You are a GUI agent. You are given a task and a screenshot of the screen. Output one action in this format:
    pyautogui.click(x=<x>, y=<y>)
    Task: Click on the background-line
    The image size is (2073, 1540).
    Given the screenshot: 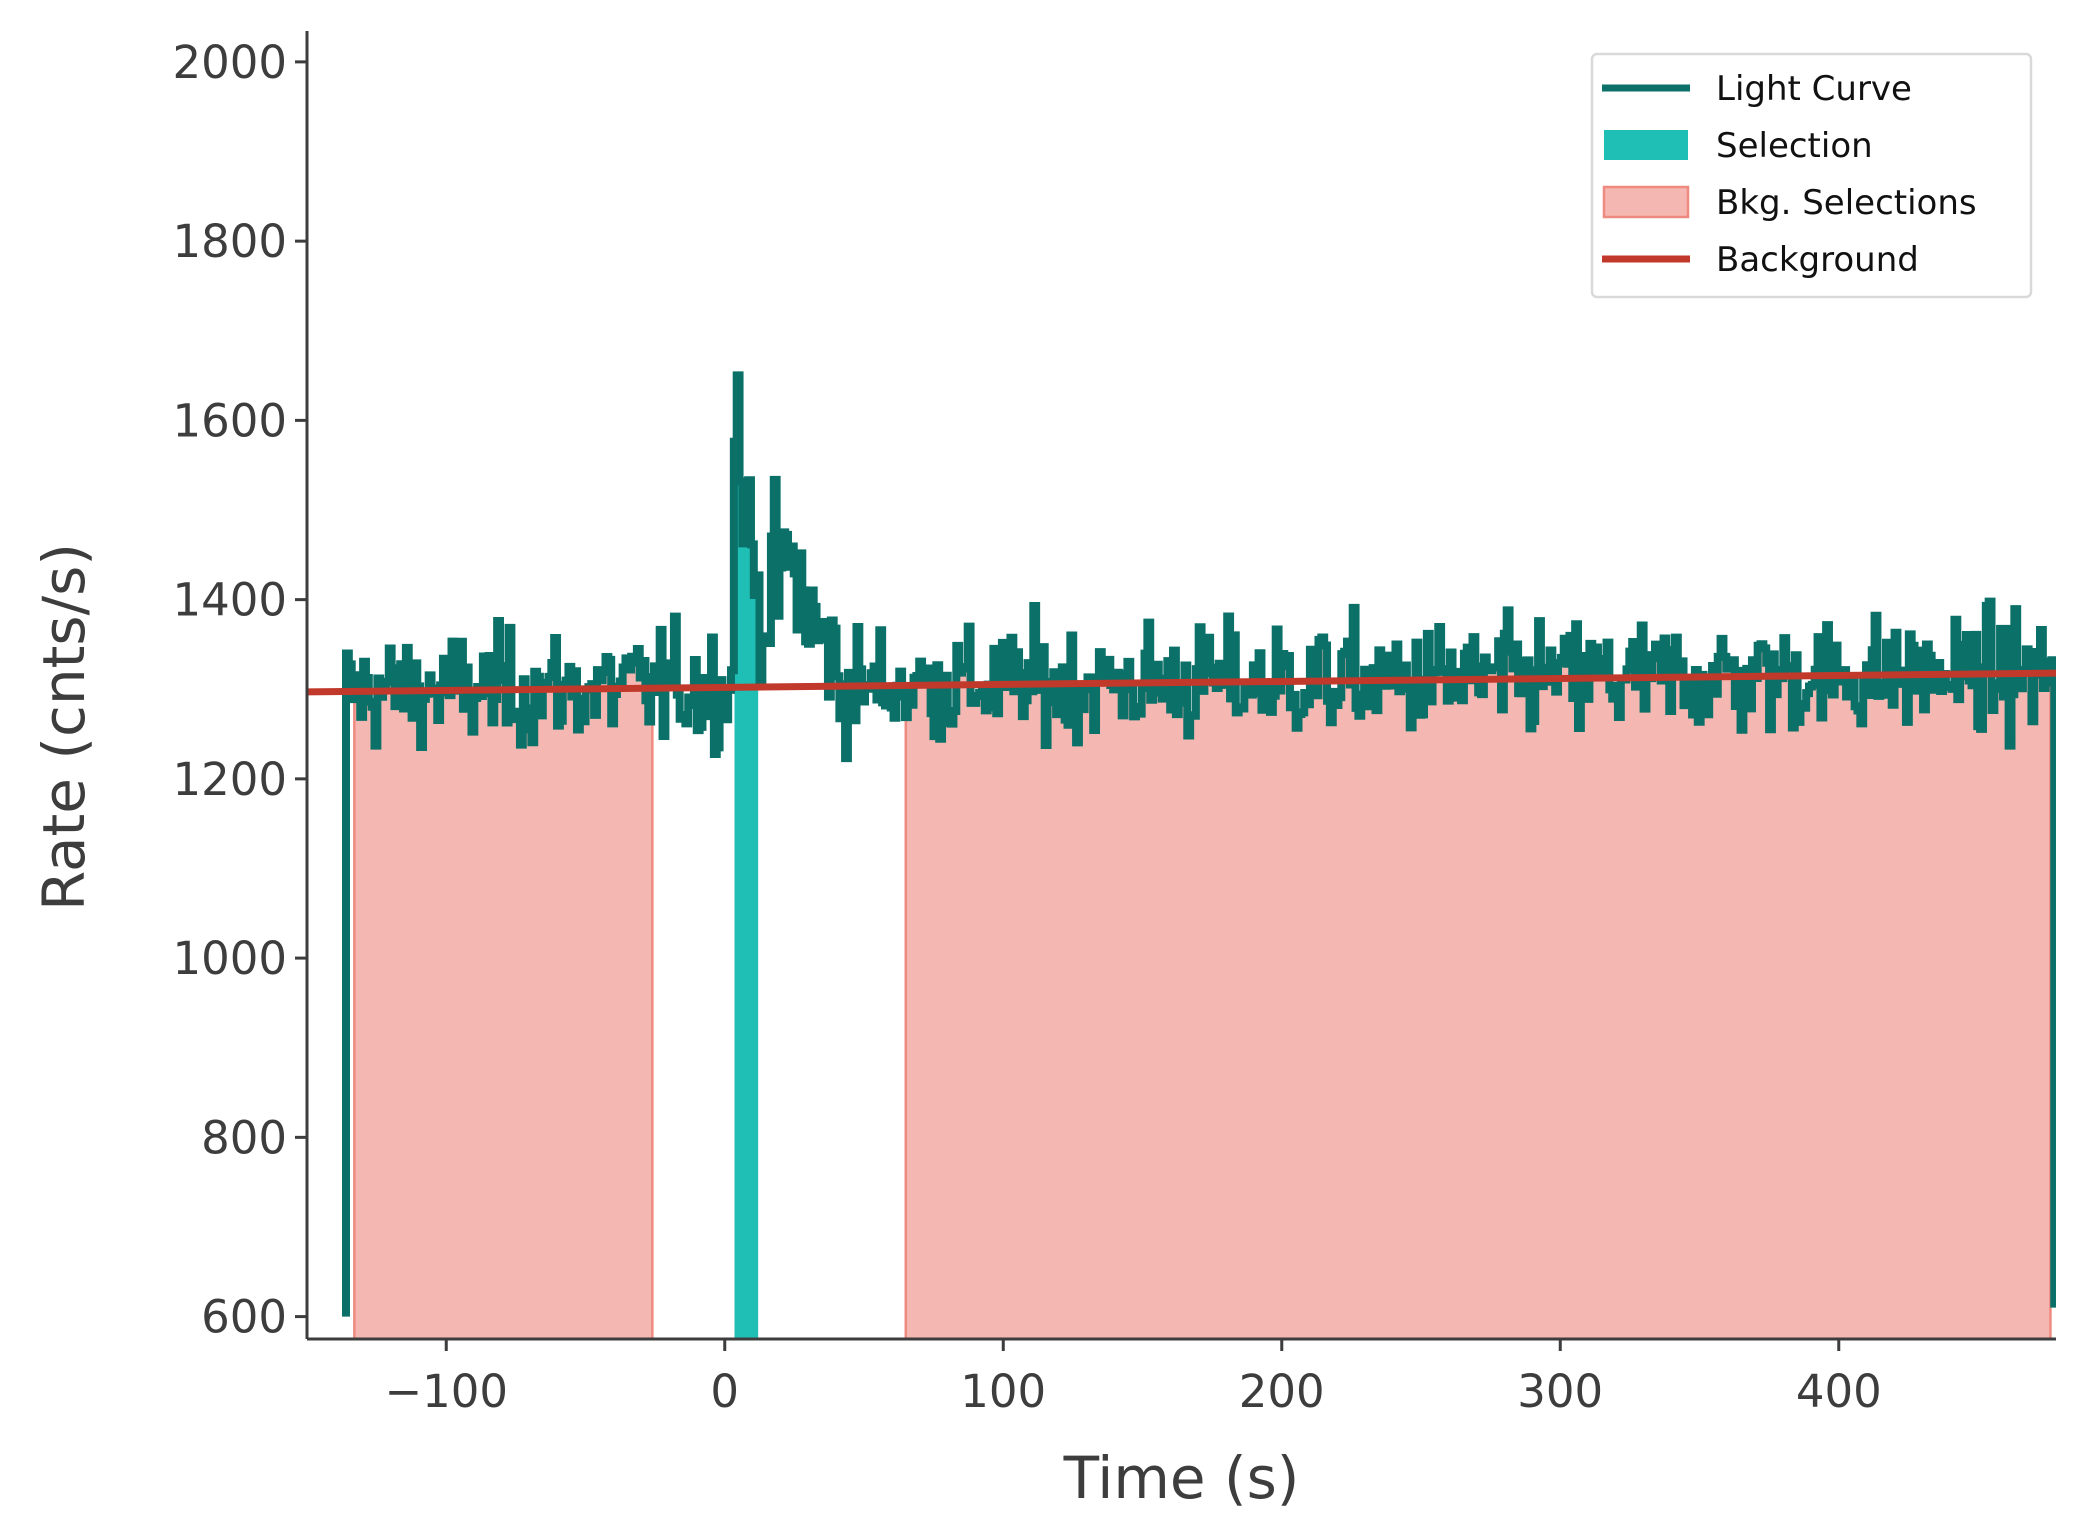 What is the action you would take?
    pyautogui.click(x=1181, y=682)
    